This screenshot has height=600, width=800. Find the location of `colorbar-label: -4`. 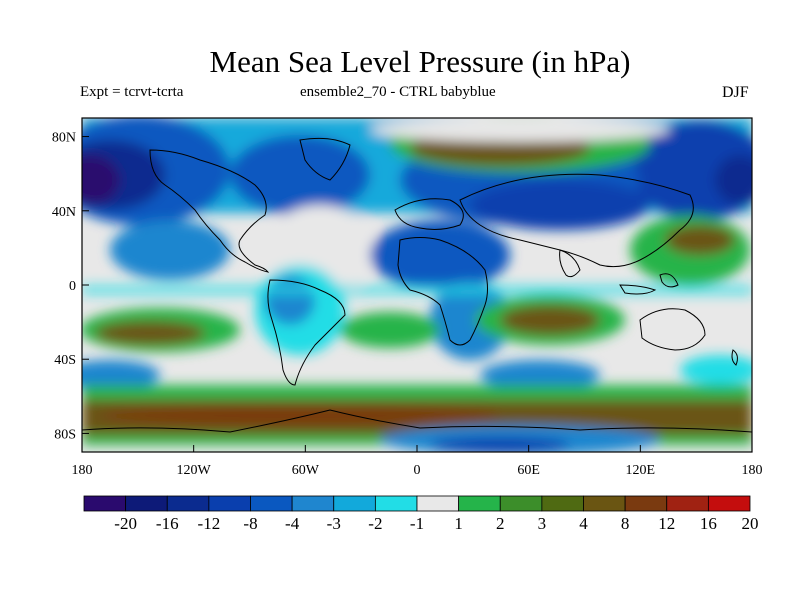

colorbar-label: -4 is located at coordinates (292, 523).